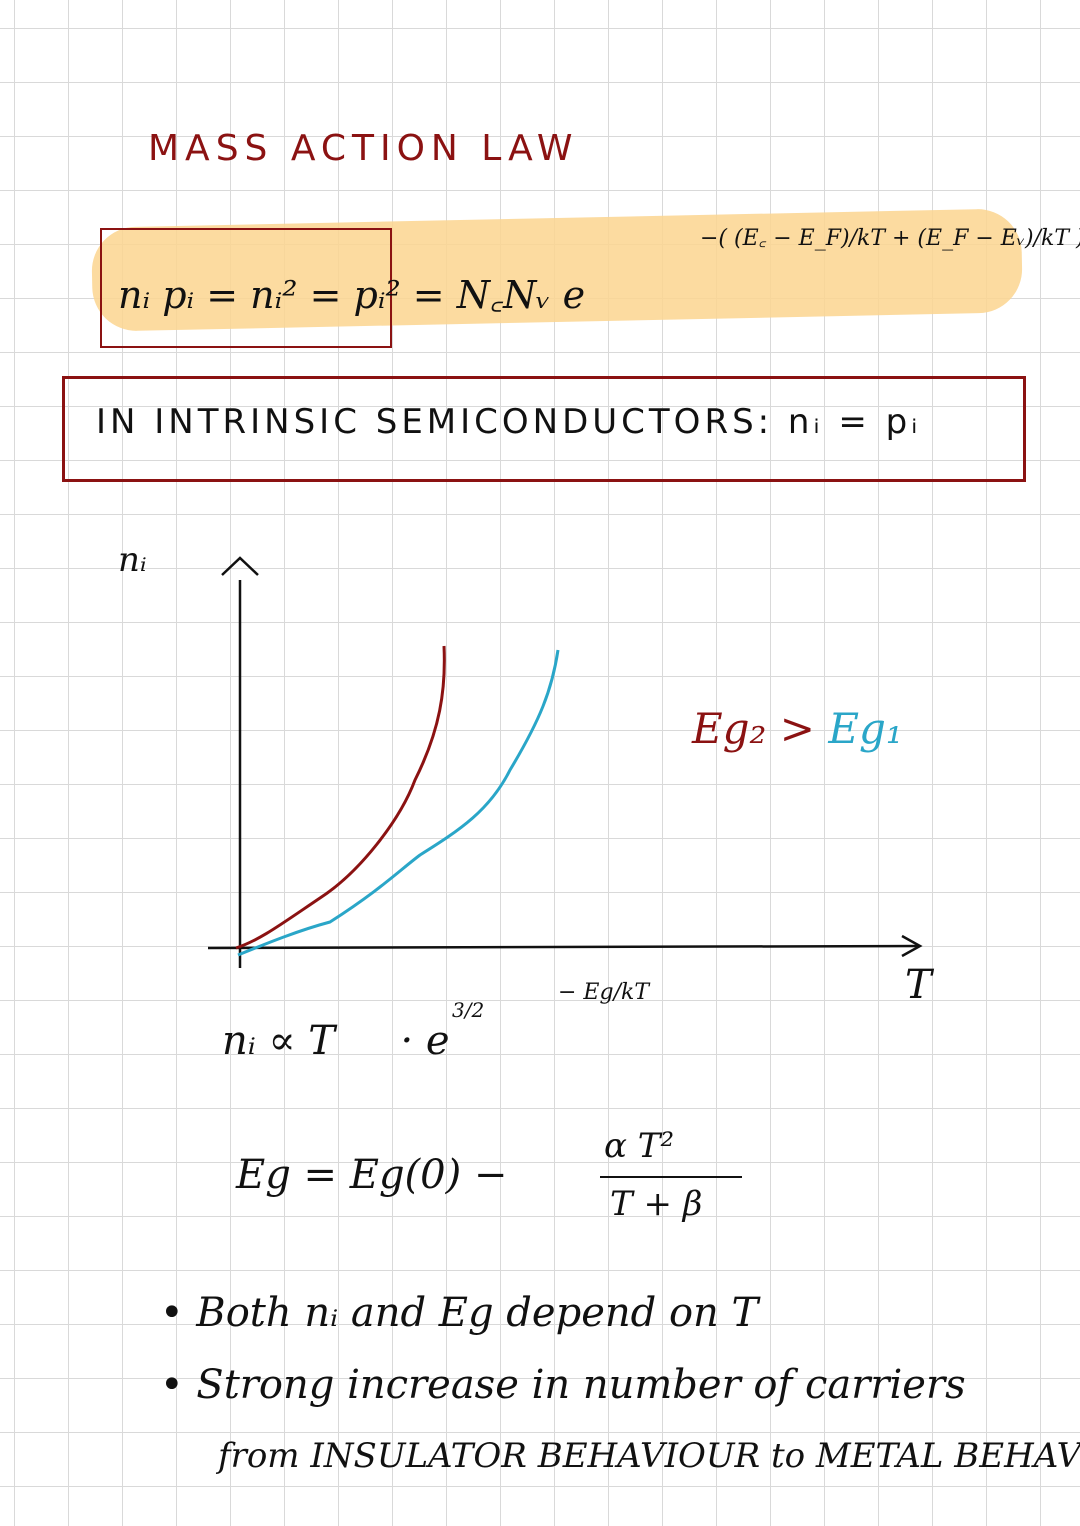 The height and width of the screenshot is (1526, 1080). I want to click on fraction-bar, so click(671, 1177).